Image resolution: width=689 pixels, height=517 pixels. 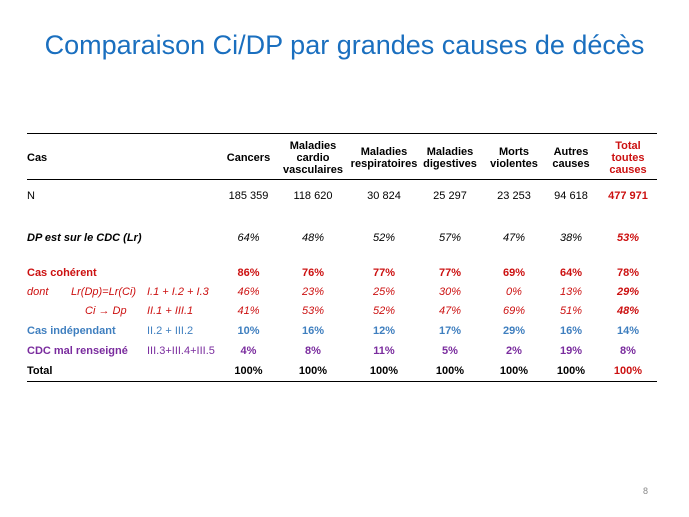 What do you see at coordinates (248, 351) in the screenshot?
I see `cell: 4%` at bounding box center [248, 351].